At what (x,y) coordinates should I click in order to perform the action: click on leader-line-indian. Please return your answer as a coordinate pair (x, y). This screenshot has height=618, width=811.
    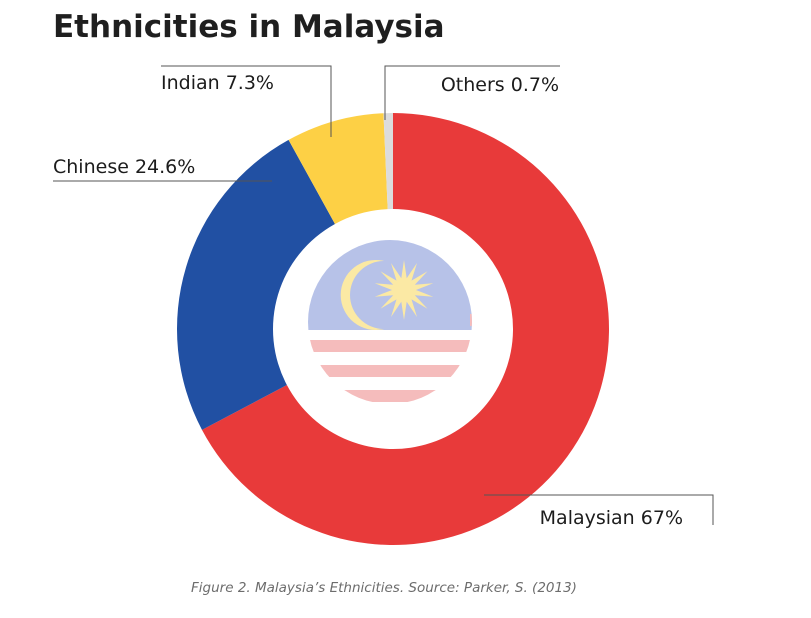
    Looking at the image, I should click on (246, 101).